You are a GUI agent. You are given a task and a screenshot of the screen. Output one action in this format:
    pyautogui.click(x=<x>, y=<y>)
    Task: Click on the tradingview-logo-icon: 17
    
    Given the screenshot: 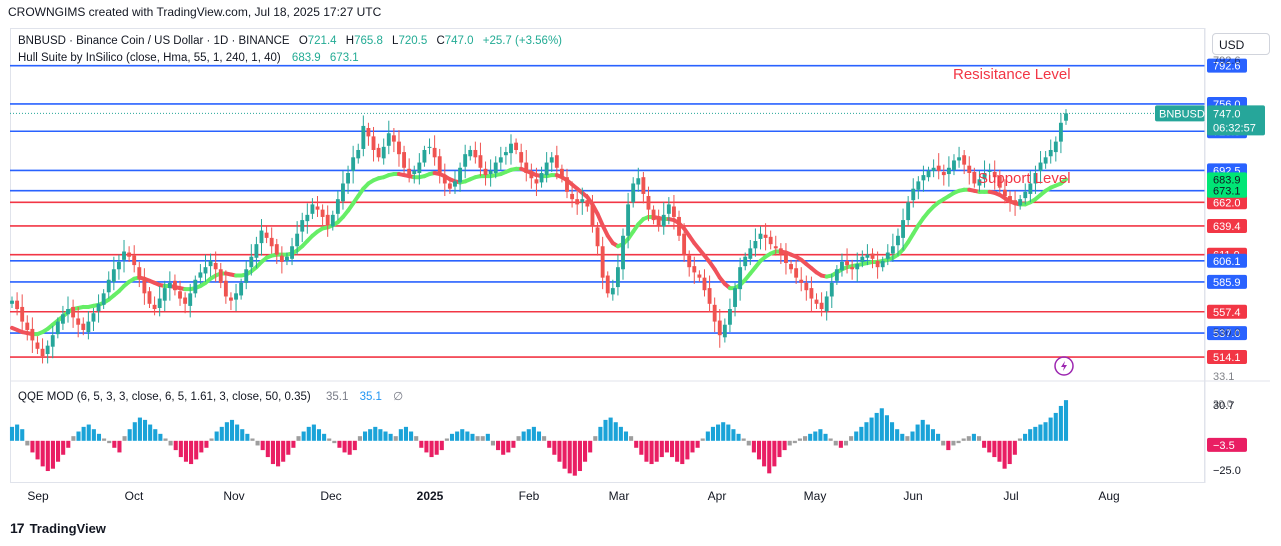 What is the action you would take?
    pyautogui.click(x=17, y=528)
    